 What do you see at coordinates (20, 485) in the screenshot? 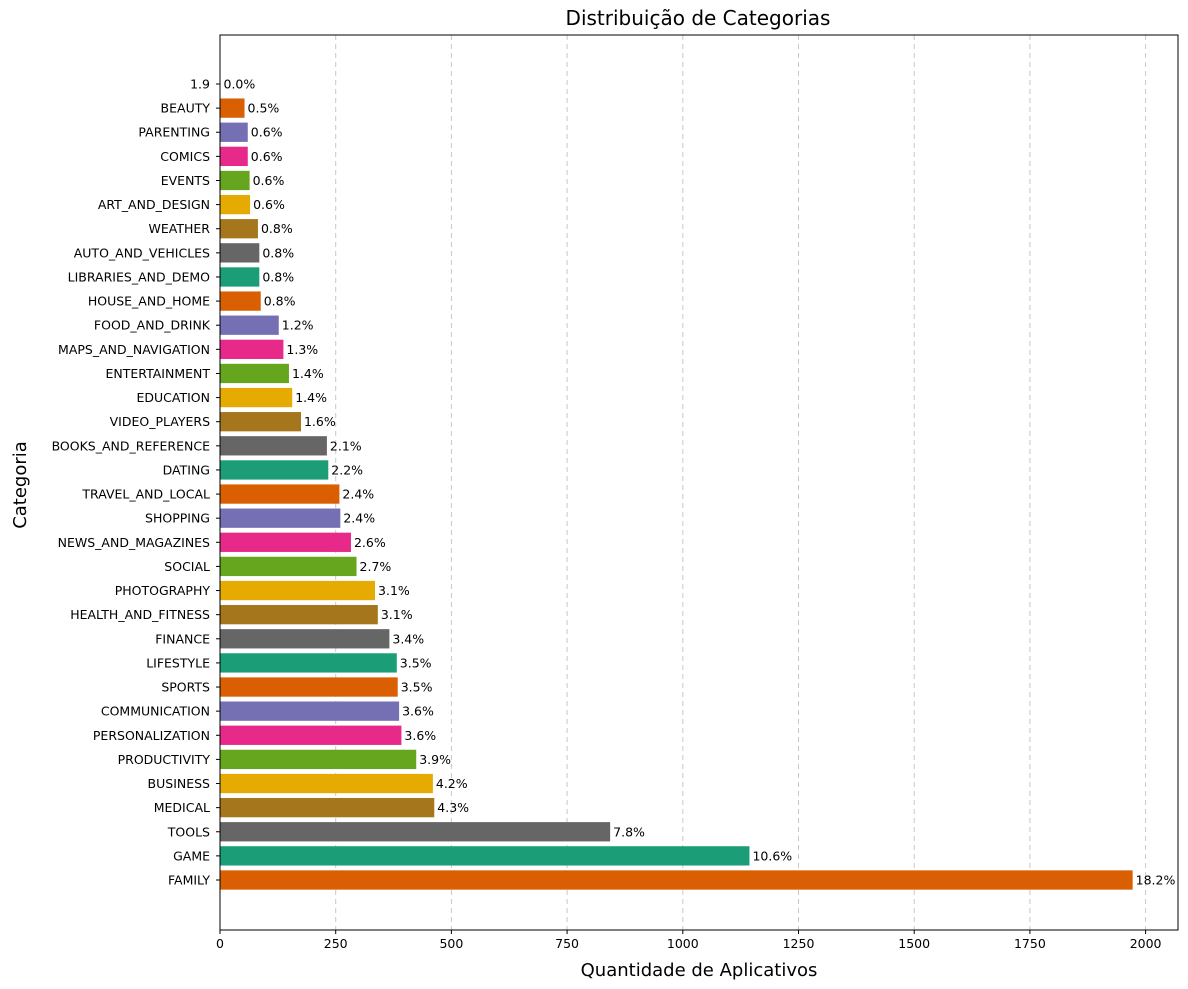
I see `y-axis-title: Categoria` at bounding box center [20, 485].